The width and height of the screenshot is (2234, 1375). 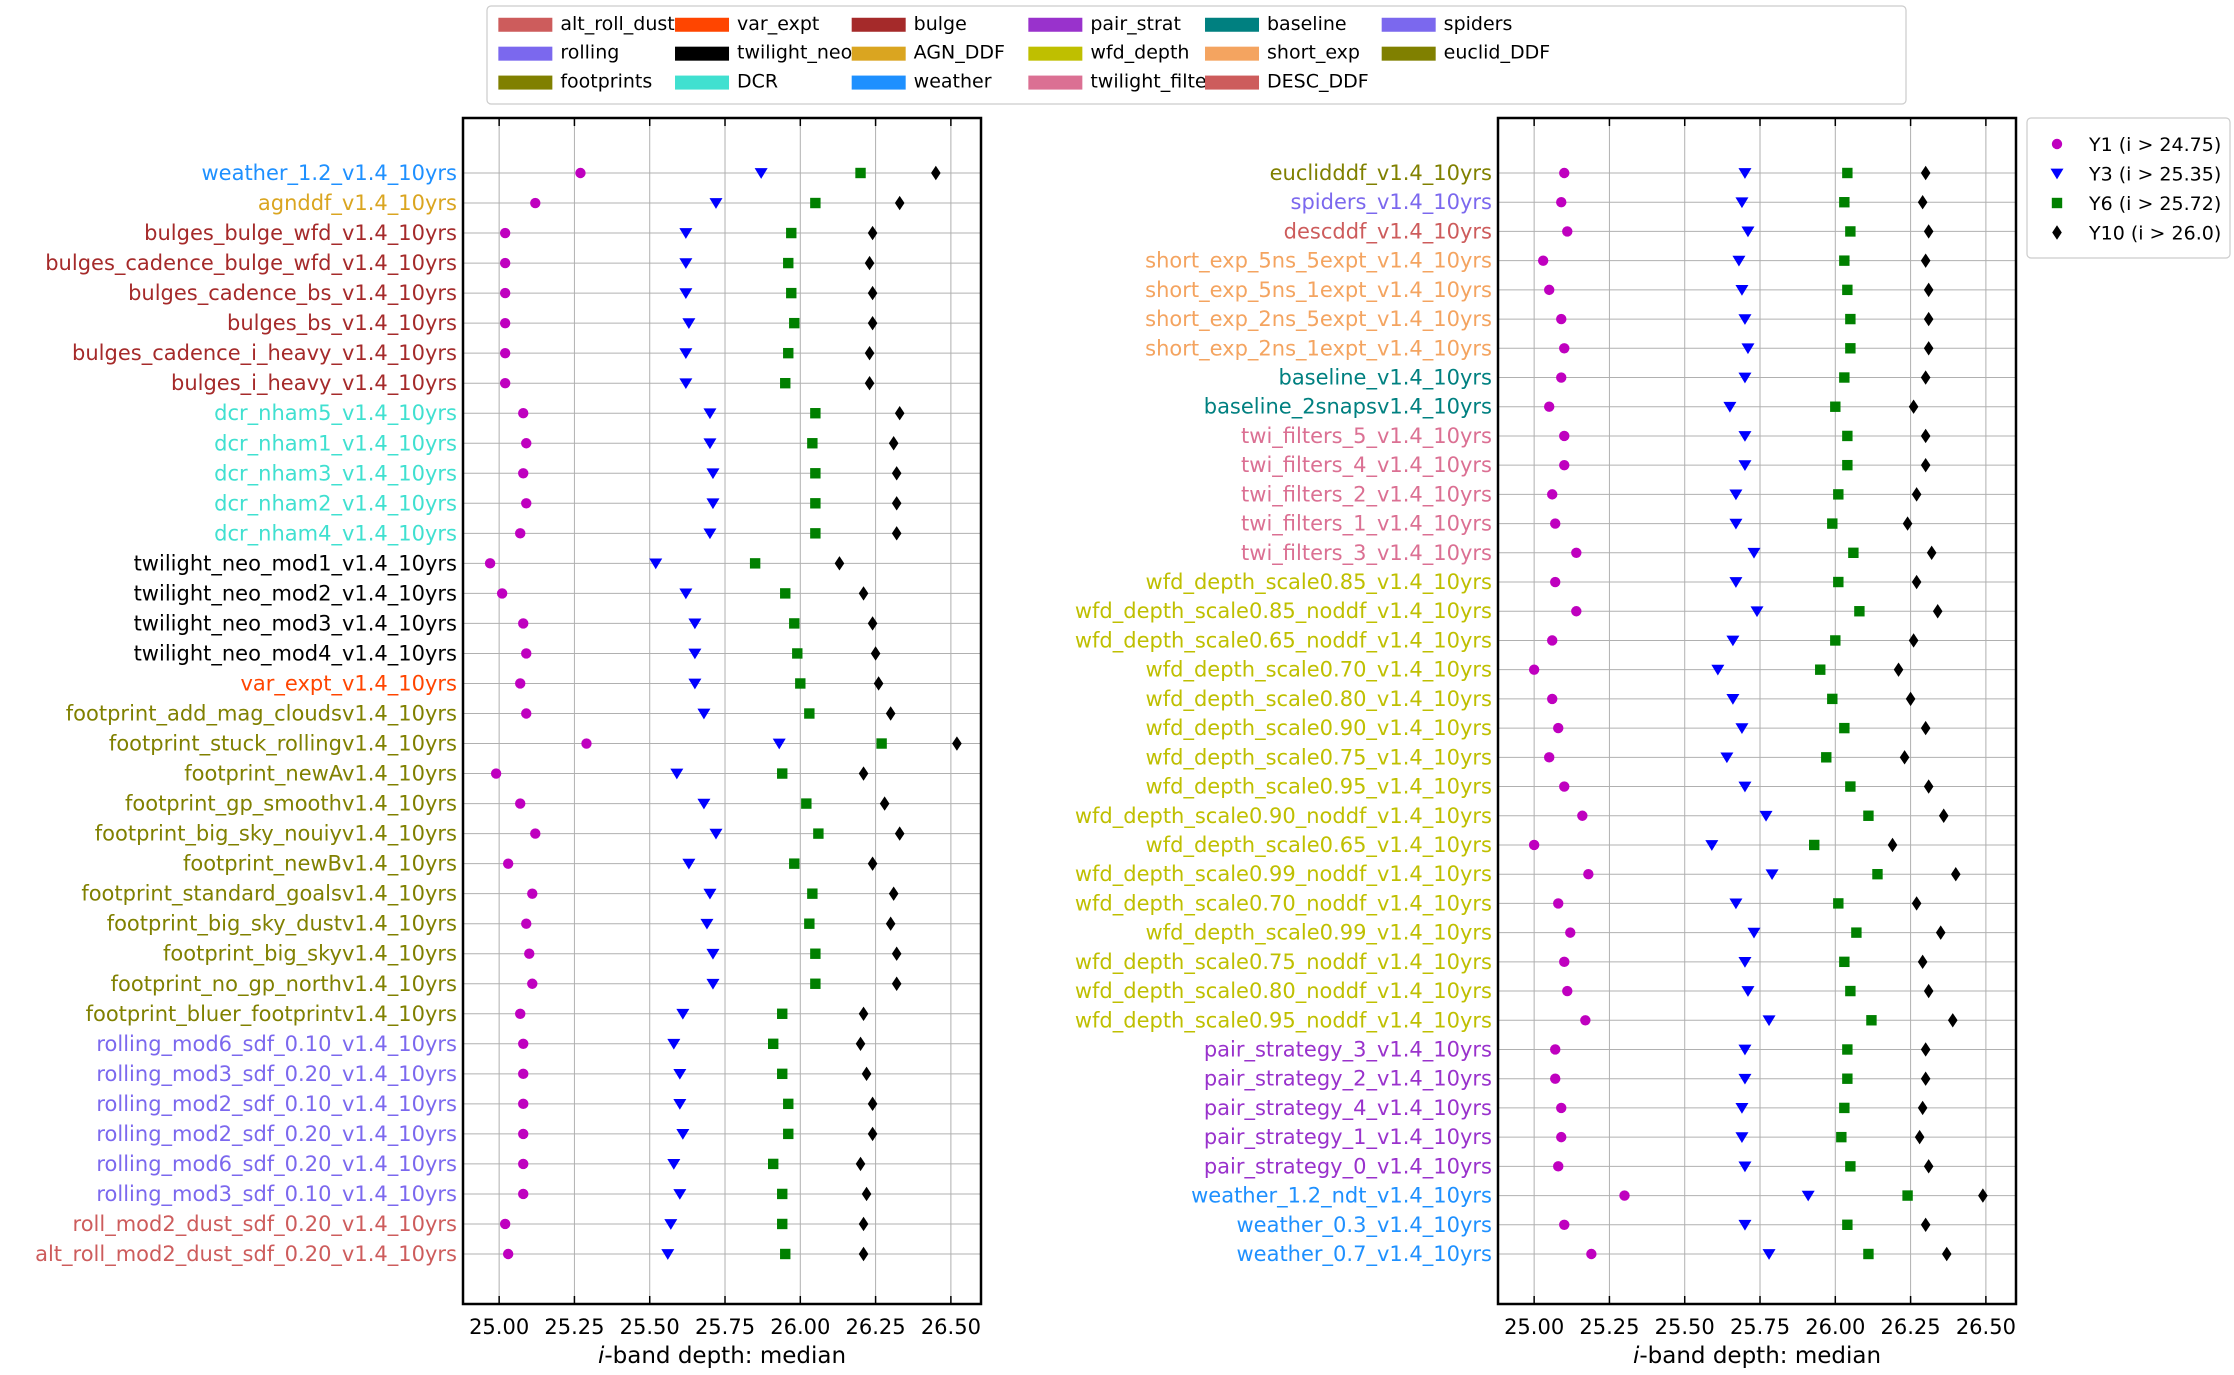 What do you see at coordinates (2154, 175) in the screenshot?
I see `series-label: Y3 (i > 25.35)` at bounding box center [2154, 175].